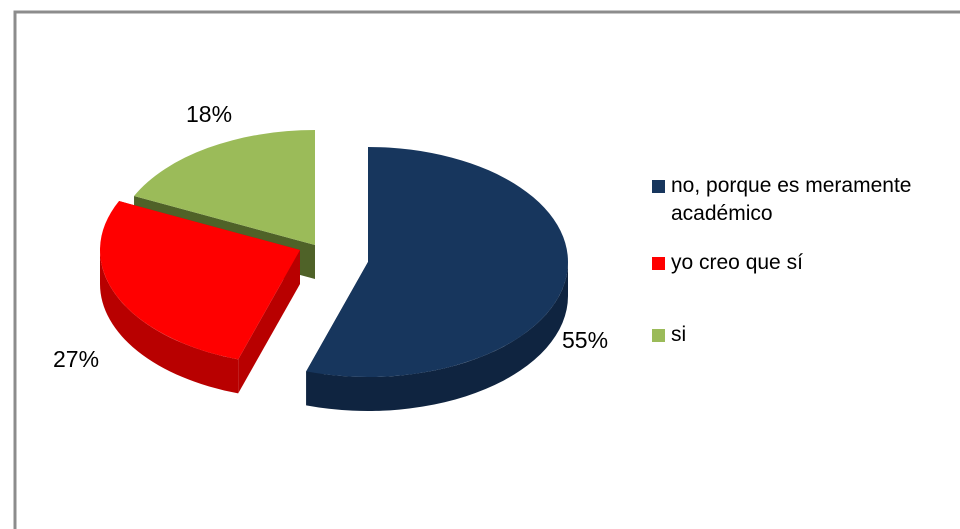 Image resolution: width=960 pixels, height=529 pixels. I want to click on legend-label-0: no, porque es meramente académico, so click(794, 199).